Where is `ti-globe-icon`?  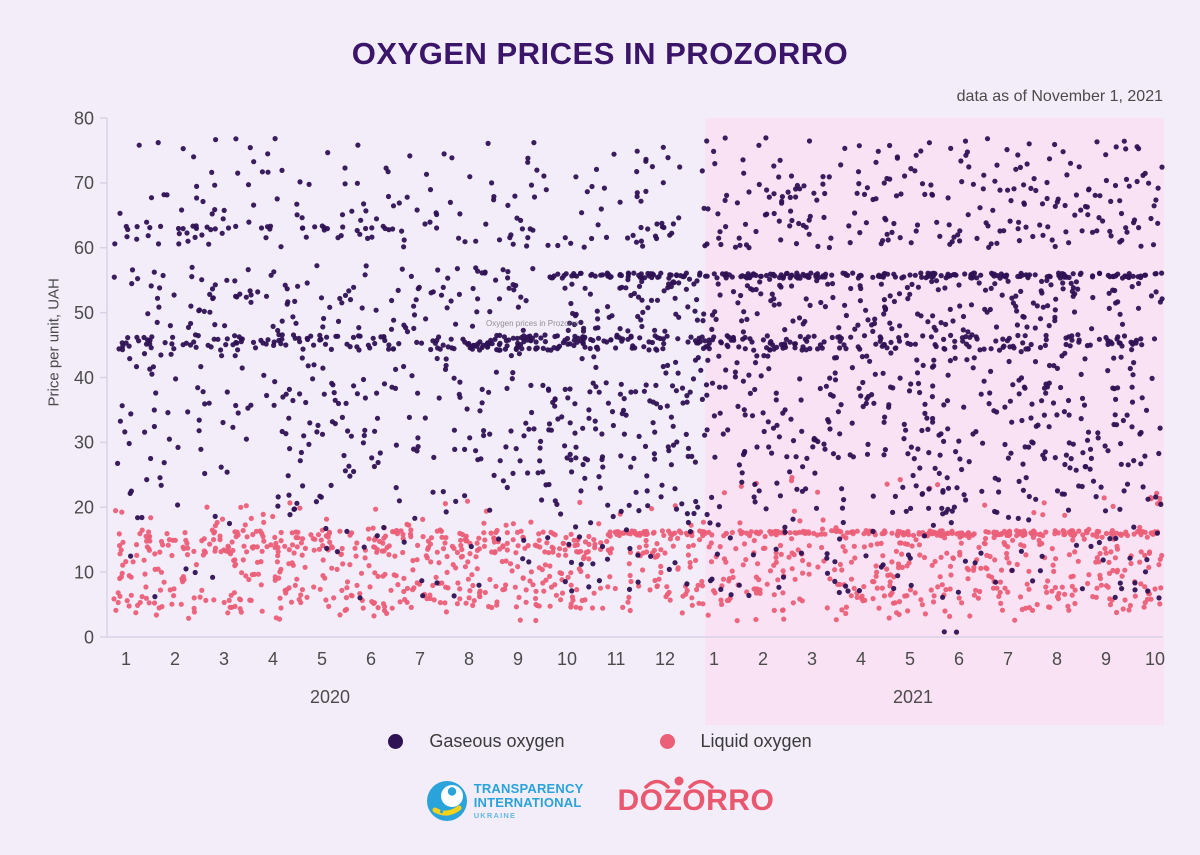 ti-globe-icon is located at coordinates (446, 801).